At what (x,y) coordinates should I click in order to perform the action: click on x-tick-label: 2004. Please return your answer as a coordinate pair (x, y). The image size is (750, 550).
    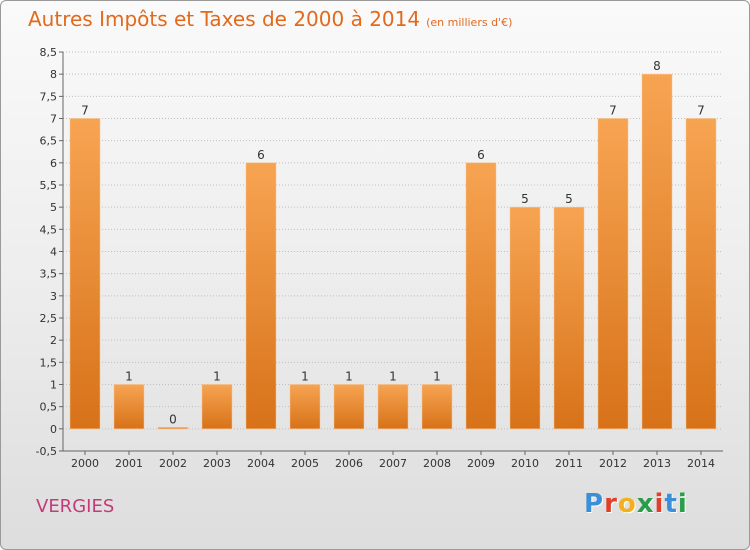
    Looking at the image, I should click on (261, 463).